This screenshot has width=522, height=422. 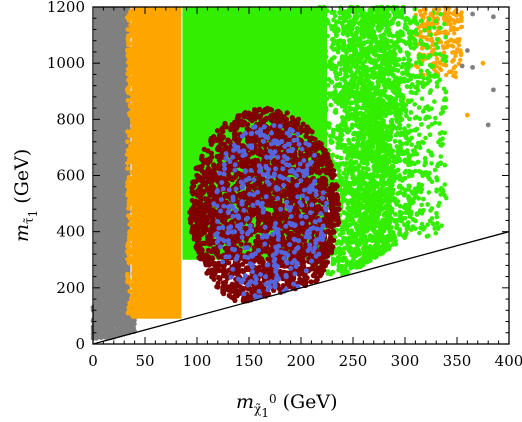 I want to click on orange-region-fill, so click(x=156, y=163).